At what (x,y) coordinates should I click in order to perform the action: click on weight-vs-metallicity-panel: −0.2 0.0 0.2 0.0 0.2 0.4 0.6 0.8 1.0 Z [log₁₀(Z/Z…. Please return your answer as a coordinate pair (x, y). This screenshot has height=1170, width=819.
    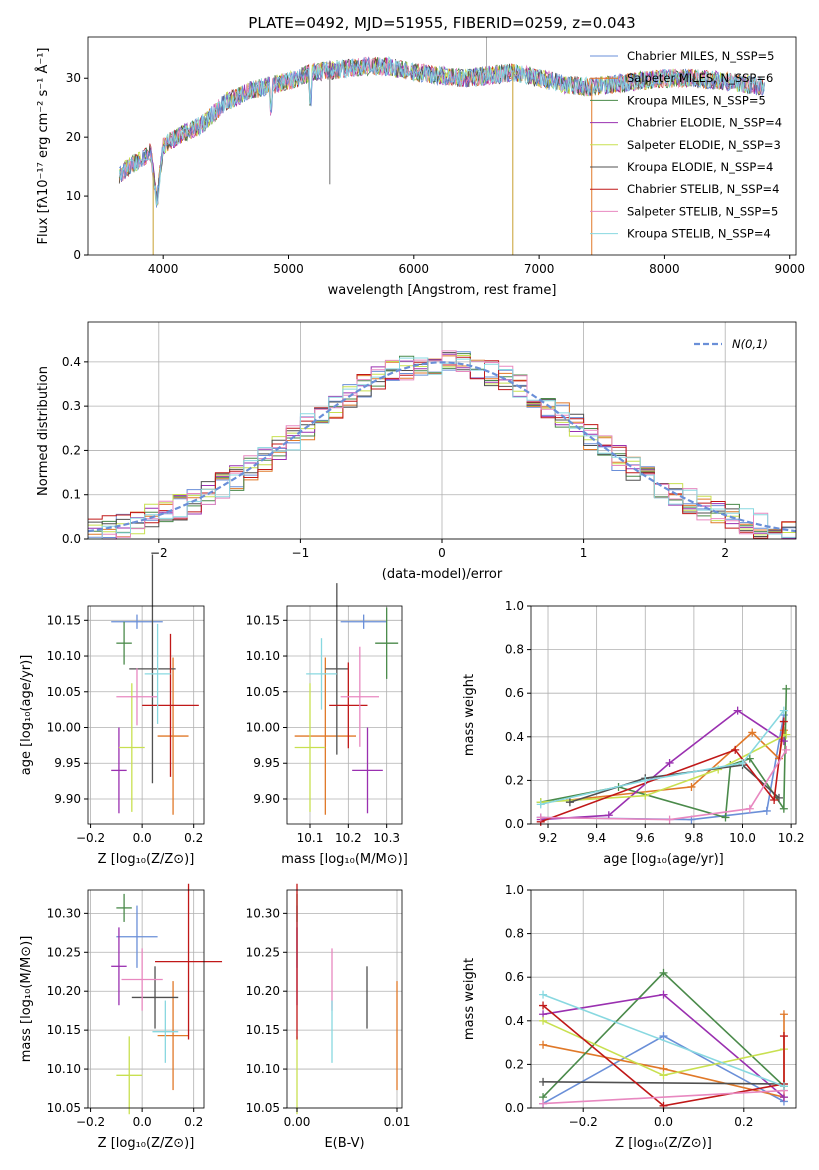
    Looking at the image, I should click on (629, 1017).